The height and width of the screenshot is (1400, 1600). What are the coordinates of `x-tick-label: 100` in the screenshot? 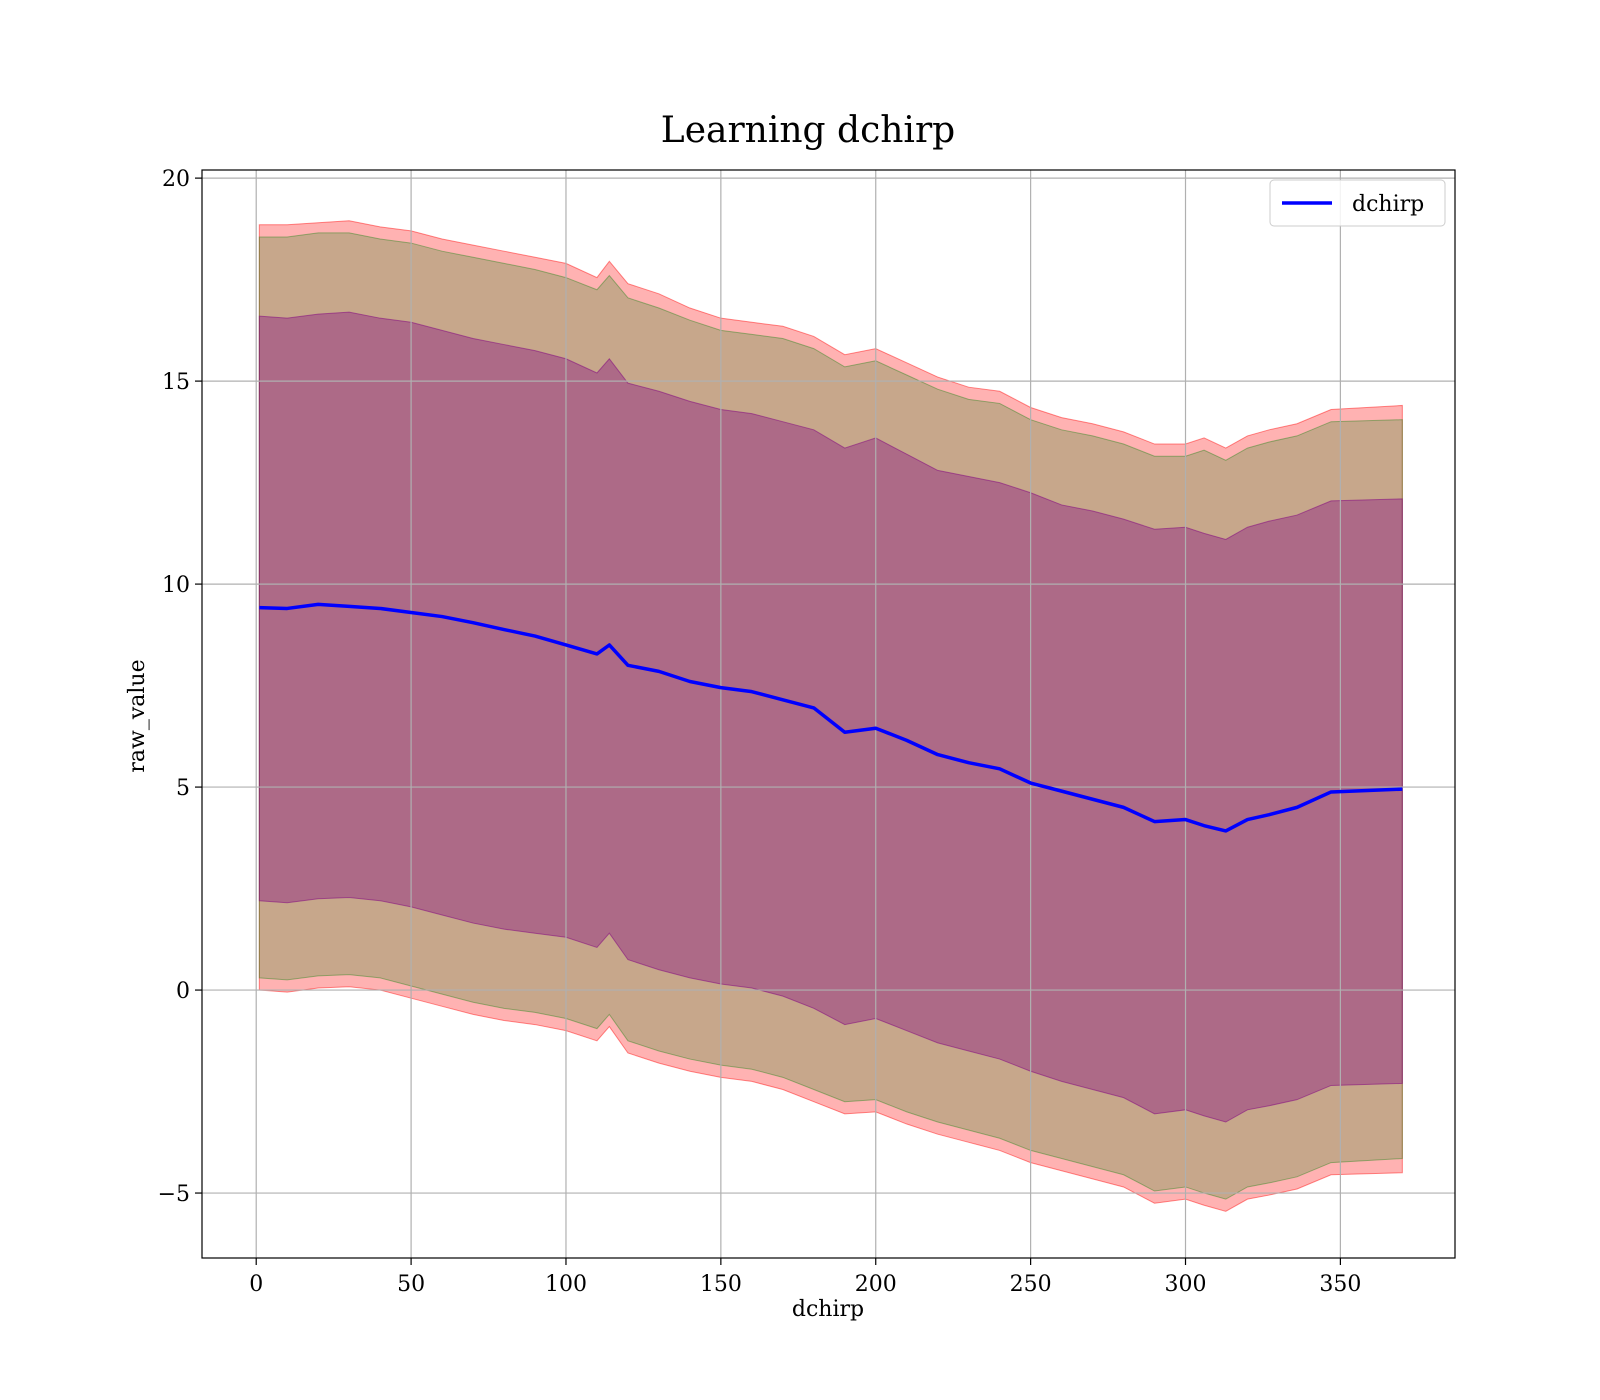 It's located at (566, 1284).